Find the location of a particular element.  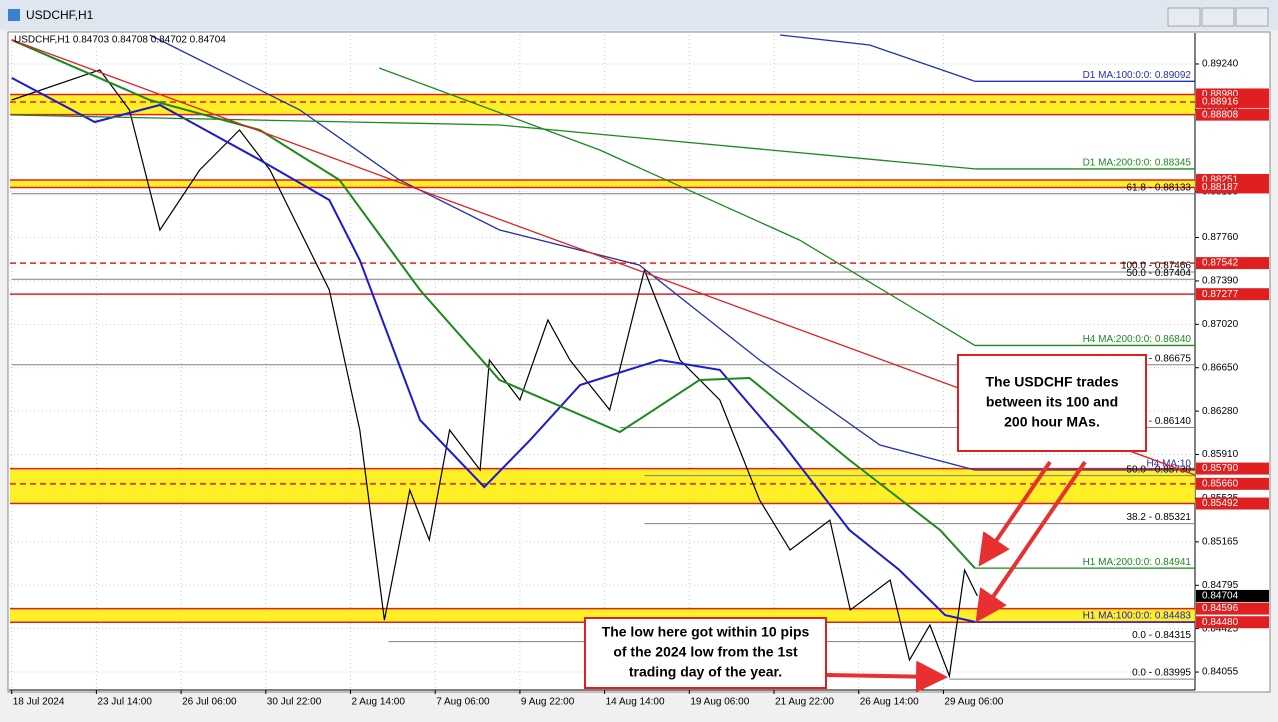

fib-label: 100.0 - 0.87466 is located at coordinates (1156, 266).